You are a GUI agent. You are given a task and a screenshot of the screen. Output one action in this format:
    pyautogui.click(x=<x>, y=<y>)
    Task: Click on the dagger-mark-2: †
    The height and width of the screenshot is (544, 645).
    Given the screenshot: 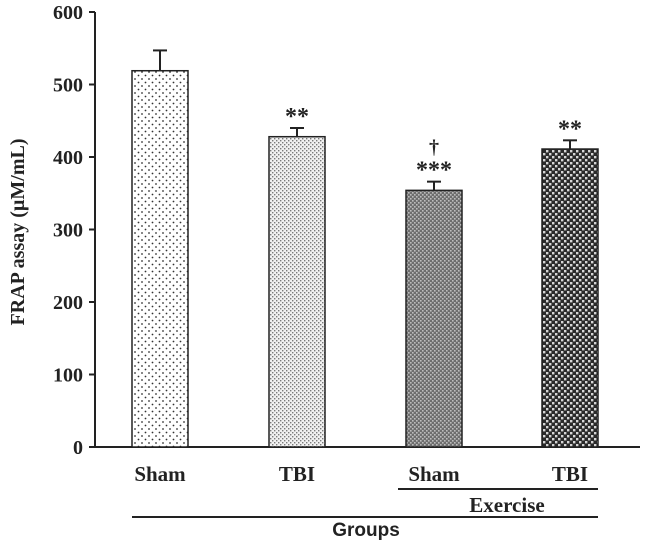 What is the action you would take?
    pyautogui.click(x=434, y=148)
    